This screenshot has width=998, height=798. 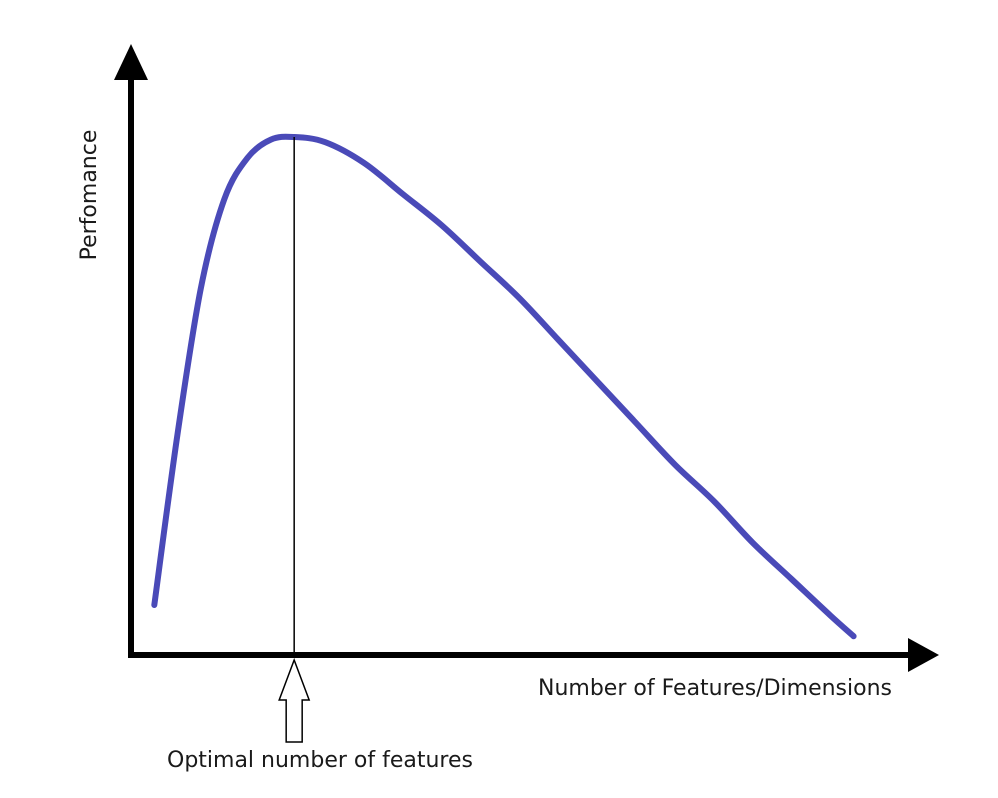 I want to click on y-axis-arrowhead, so click(x=131, y=62).